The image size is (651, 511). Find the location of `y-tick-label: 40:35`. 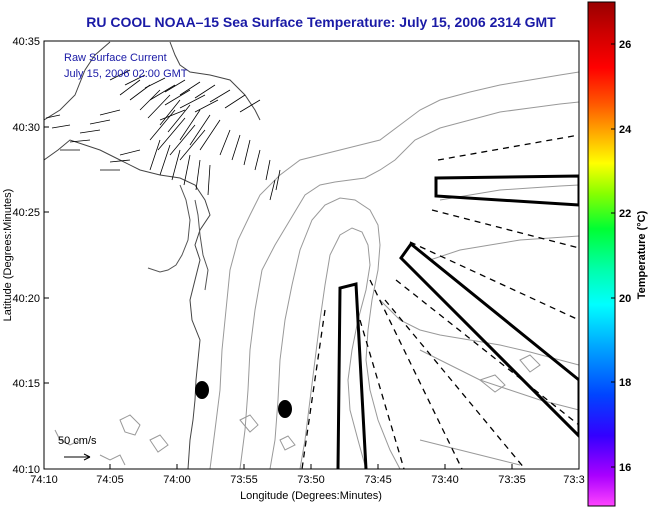

y-tick-label: 40:35 is located at coordinates (26, 42).